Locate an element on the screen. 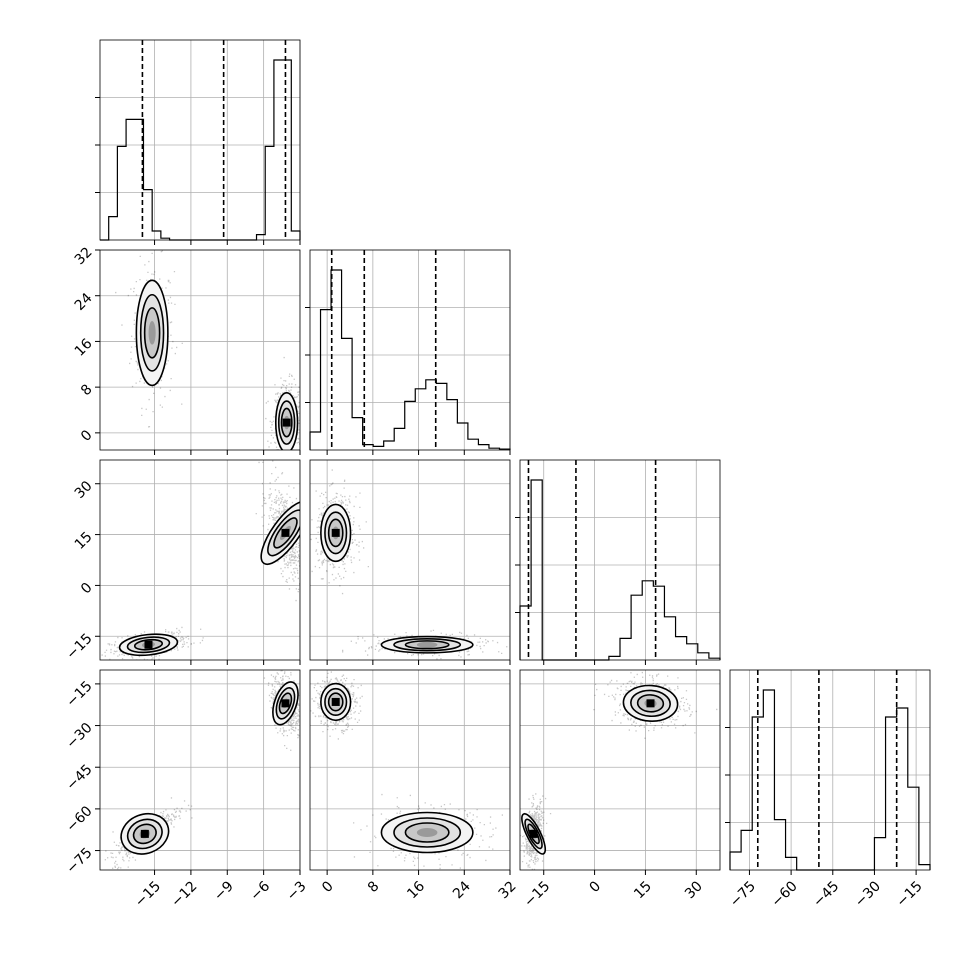  x-tick-label-p2: 15 is located at coordinates (643, 890).